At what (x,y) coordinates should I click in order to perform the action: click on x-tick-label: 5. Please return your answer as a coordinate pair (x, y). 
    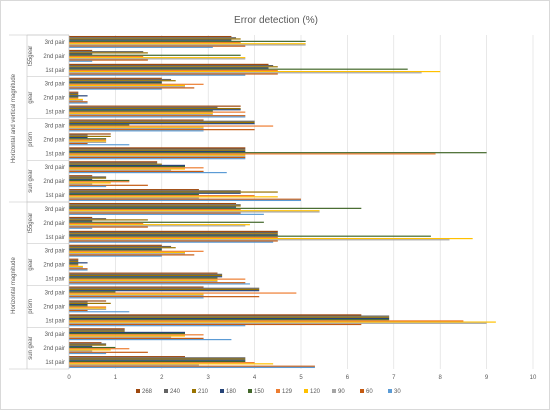
    Looking at the image, I should click on (301, 378).